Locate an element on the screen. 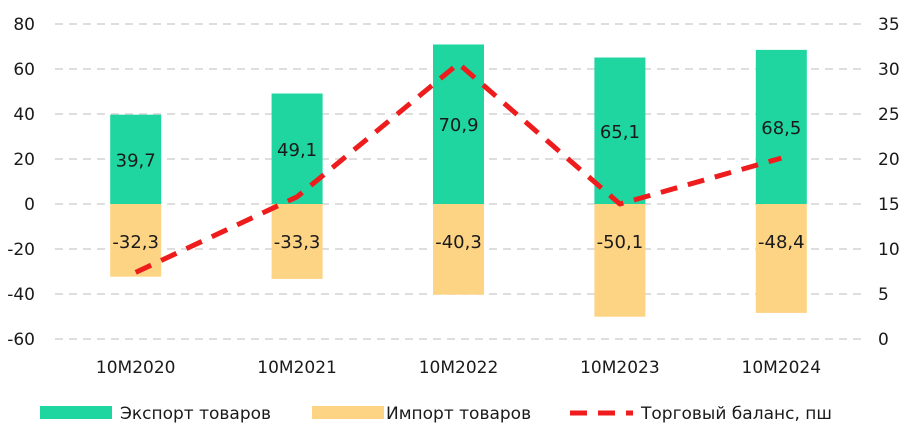  y-right-tick-label: 30 is located at coordinates (889, 70).